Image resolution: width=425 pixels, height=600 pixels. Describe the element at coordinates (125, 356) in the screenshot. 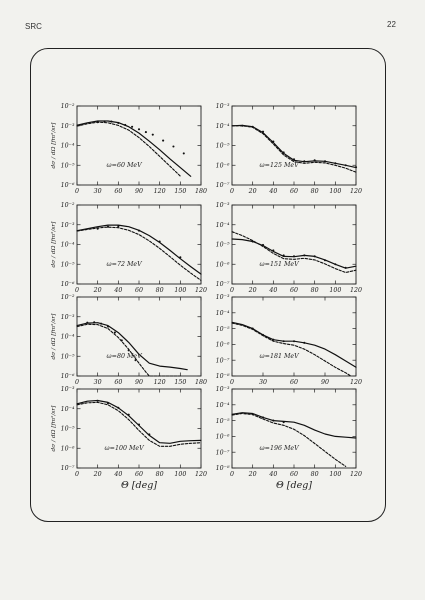

I see `energy-annotation: ω=80 MeV` at that location.